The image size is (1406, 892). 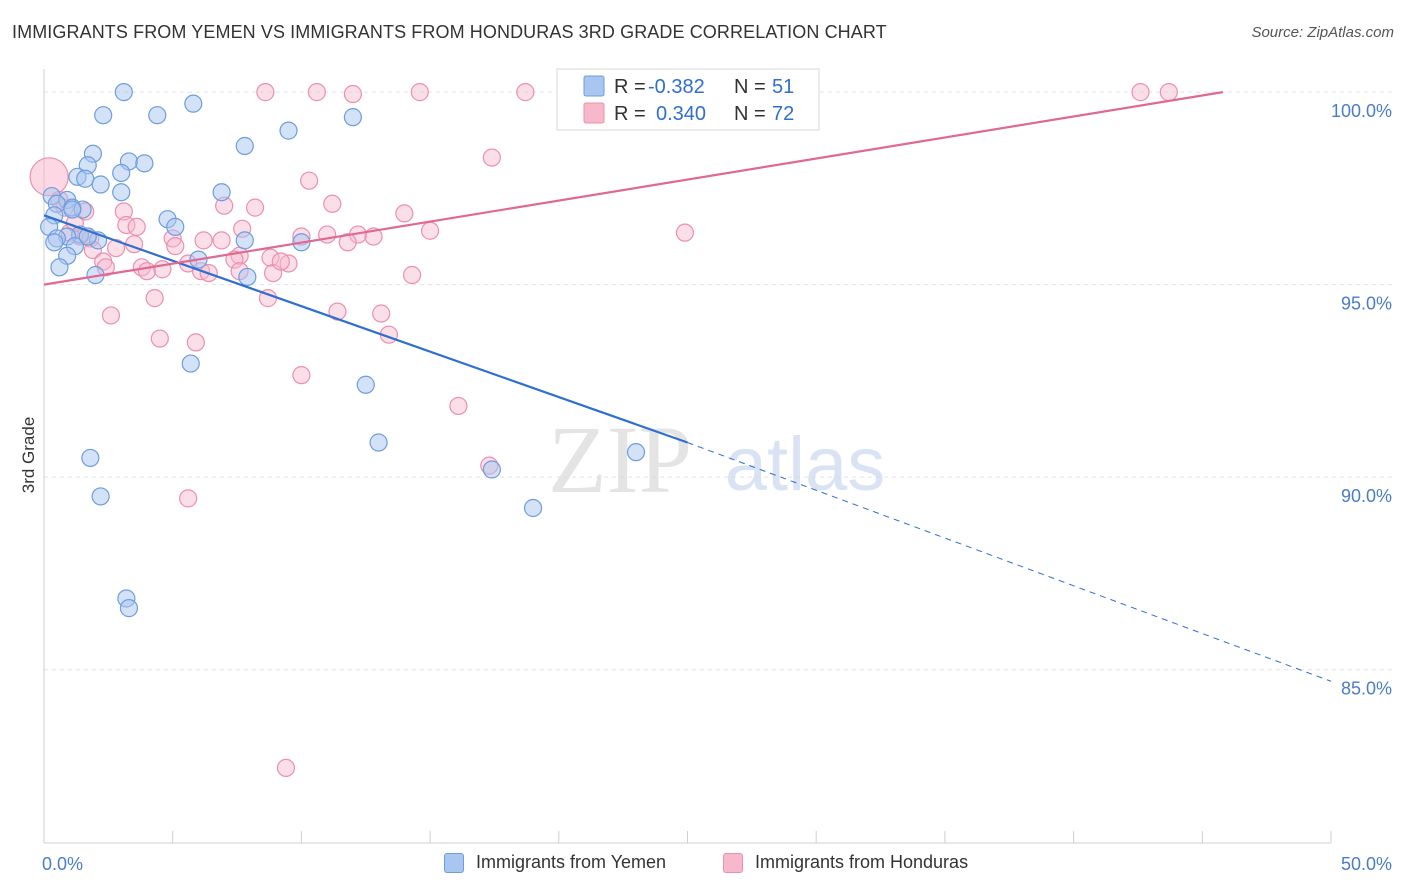 What do you see at coordinates (688, 99) in the screenshot?
I see `stats-legend: R = -0.382 N = 51 R = 0.340 N = 72` at bounding box center [688, 99].